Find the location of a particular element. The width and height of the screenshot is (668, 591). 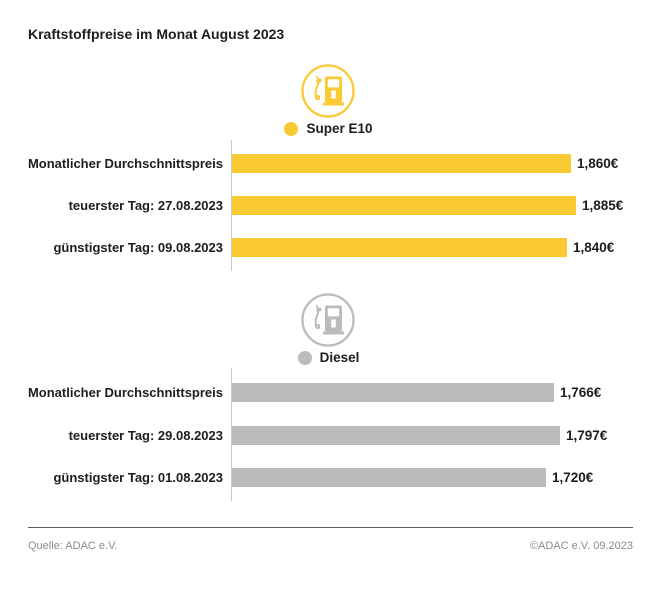

bar-row: günstigster Tag: 01.08.2023 1,720€ is located at coordinates (296, 477).